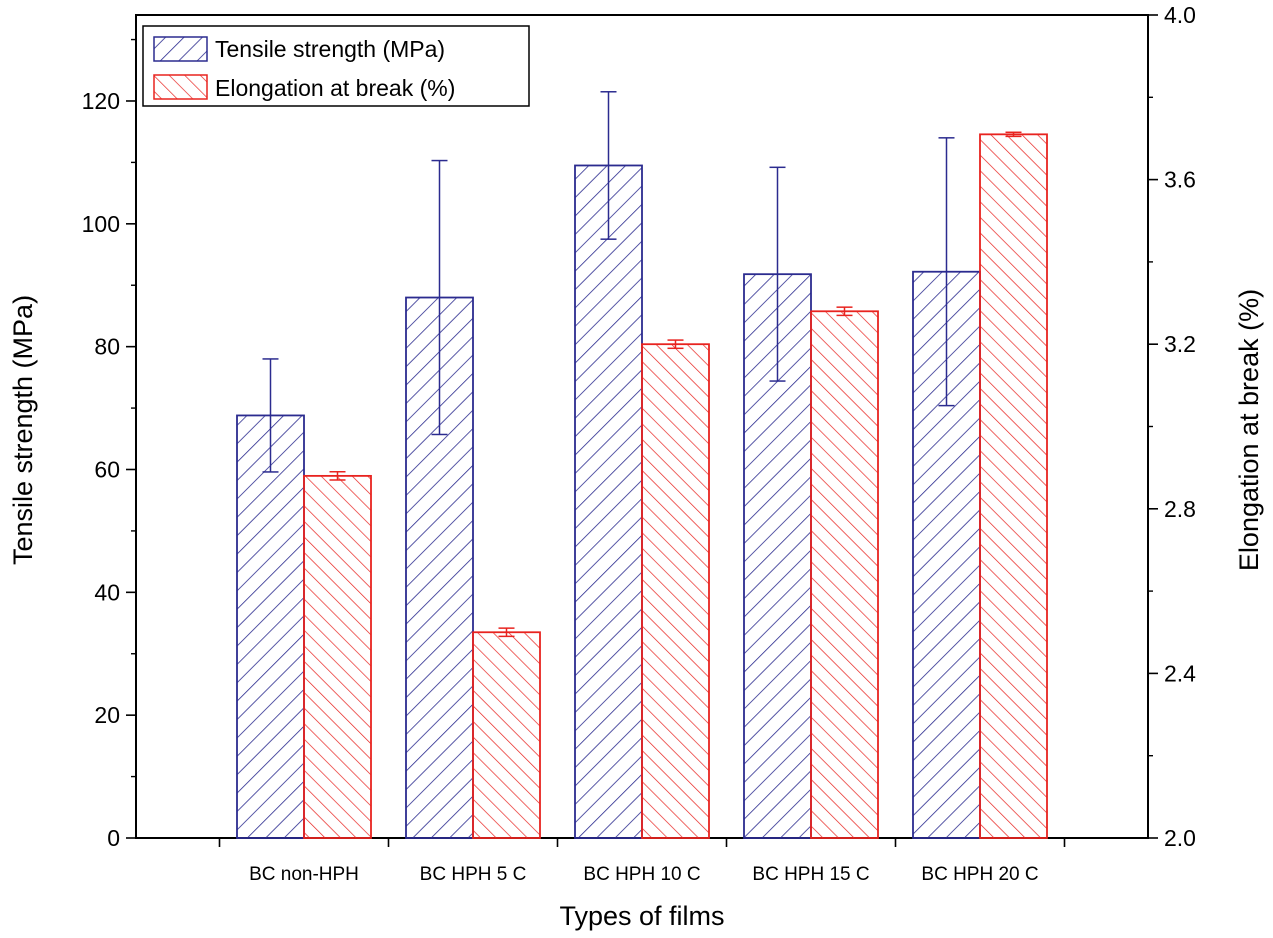 Image resolution: width=1273 pixels, height=938 pixels. What do you see at coordinates (979, 874) in the screenshot?
I see `x-tick-label: BC HPH 20 C` at bounding box center [979, 874].